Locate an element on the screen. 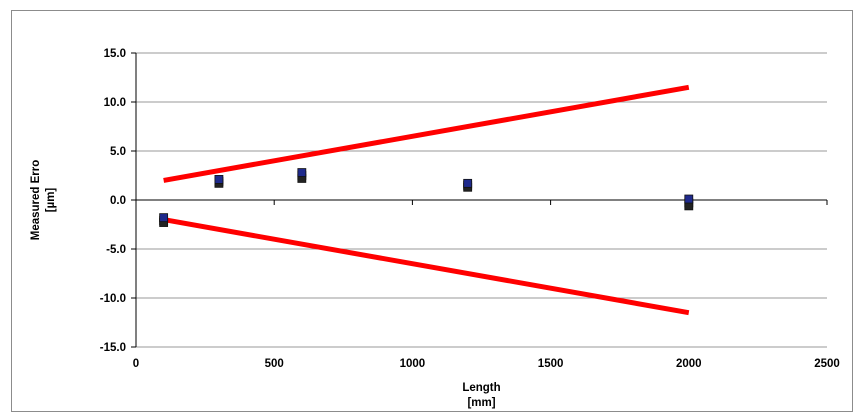 The height and width of the screenshot is (419, 862). x-tick-label: 2500 is located at coordinates (827, 364).